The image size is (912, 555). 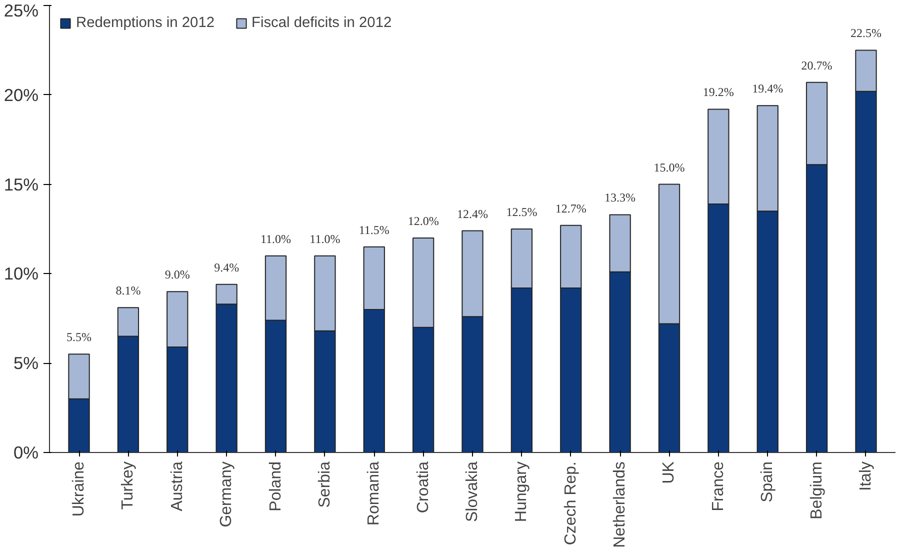 What do you see at coordinates (79, 489) in the screenshot?
I see `x-tick-label: Ukraine` at bounding box center [79, 489].